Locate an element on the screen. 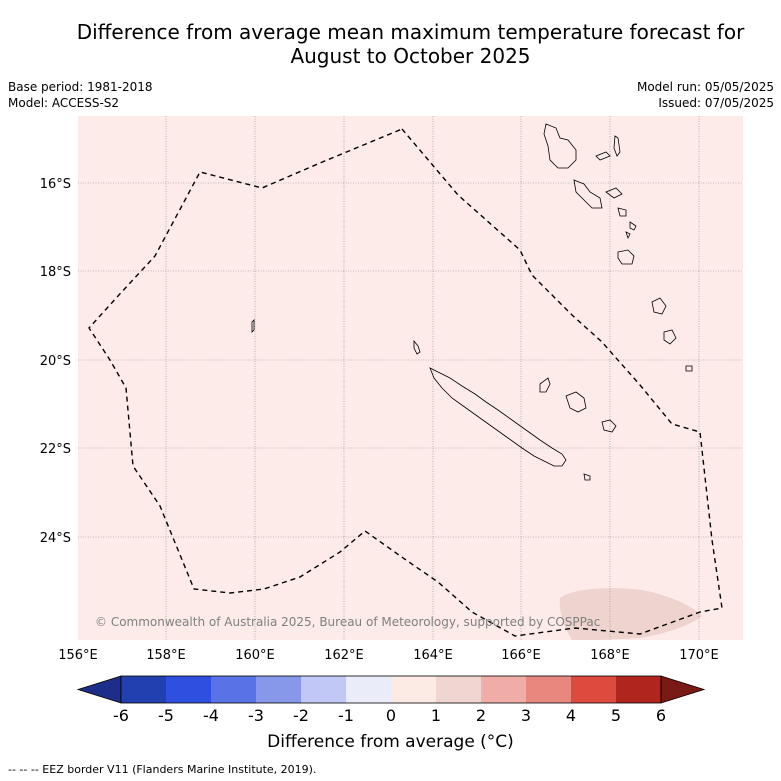  erromango-island is located at coordinates (659, 306).